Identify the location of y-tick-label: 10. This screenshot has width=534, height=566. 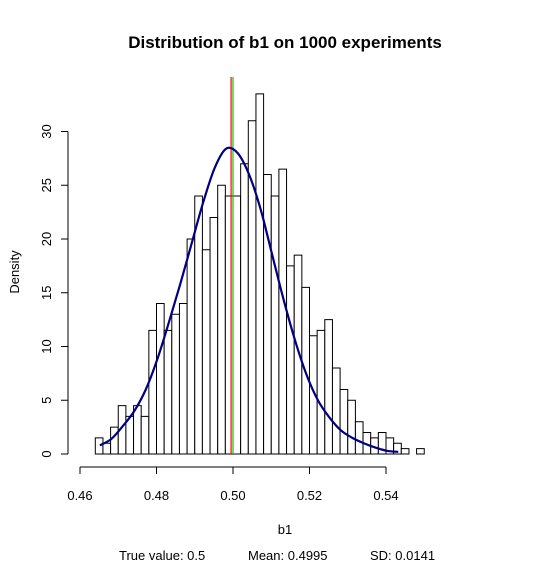
(46, 346).